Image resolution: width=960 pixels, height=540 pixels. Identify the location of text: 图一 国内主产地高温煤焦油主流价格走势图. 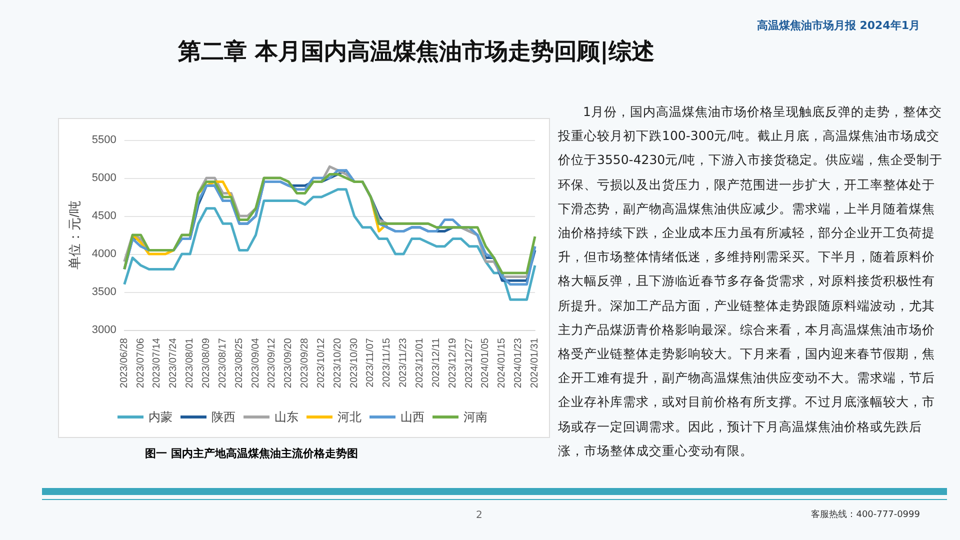
(251, 453).